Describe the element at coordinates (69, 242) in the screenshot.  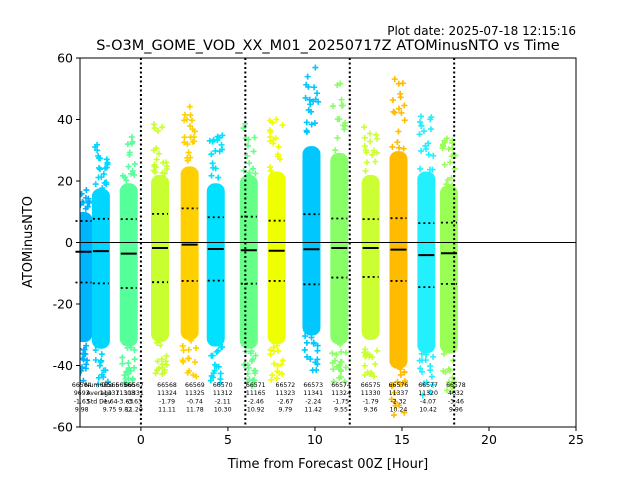
I see `y-tick-label: 0` at that location.